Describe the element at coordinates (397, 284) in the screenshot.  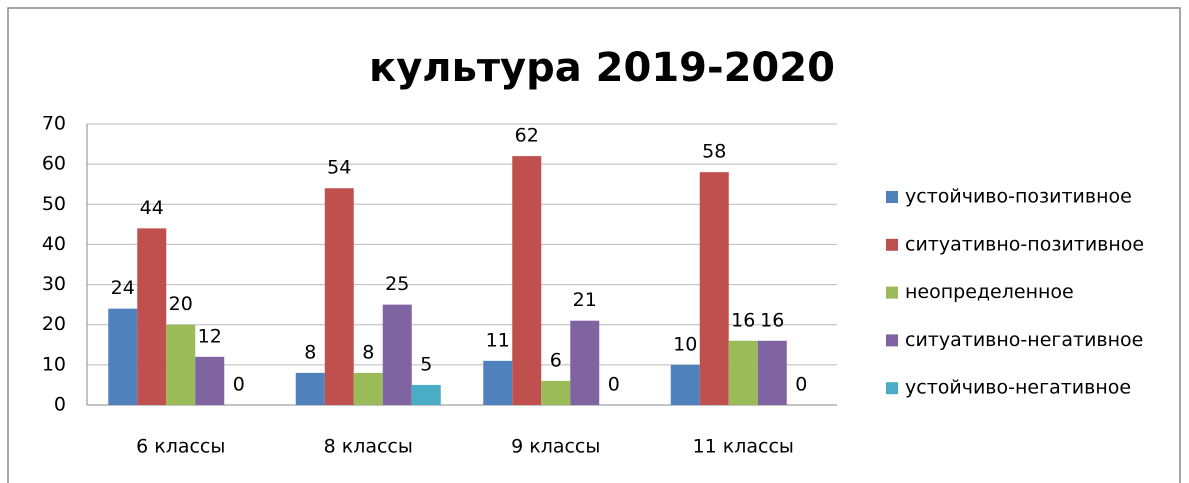
I see `data-label: 25` at that location.